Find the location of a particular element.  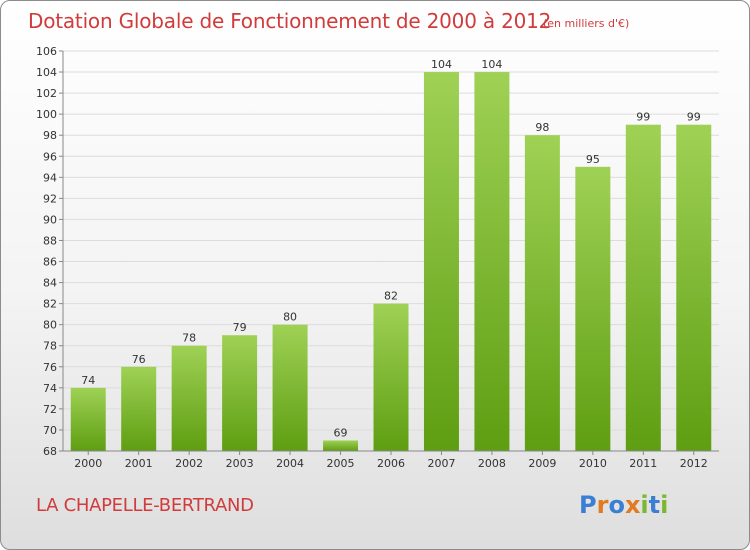

bar-2000 is located at coordinates (88, 419).